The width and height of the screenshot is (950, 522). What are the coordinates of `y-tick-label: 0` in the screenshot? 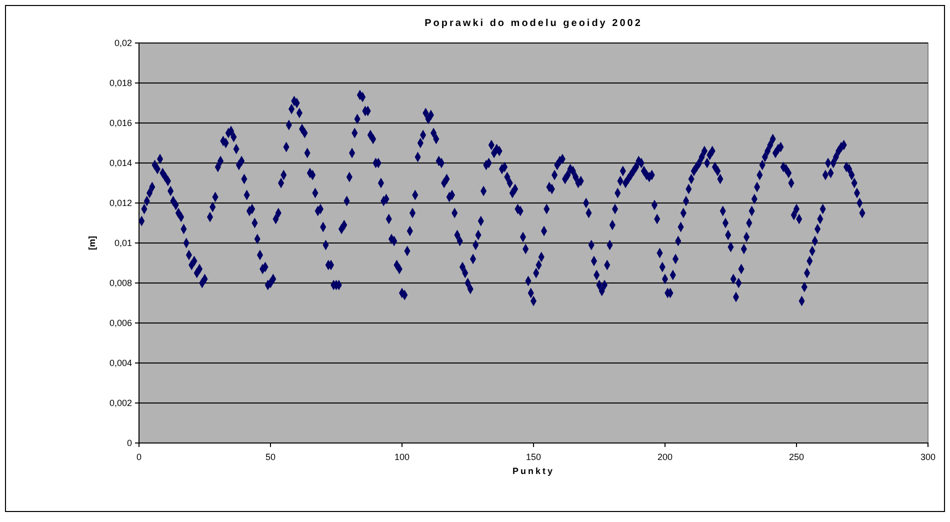 It's located at (129, 443).